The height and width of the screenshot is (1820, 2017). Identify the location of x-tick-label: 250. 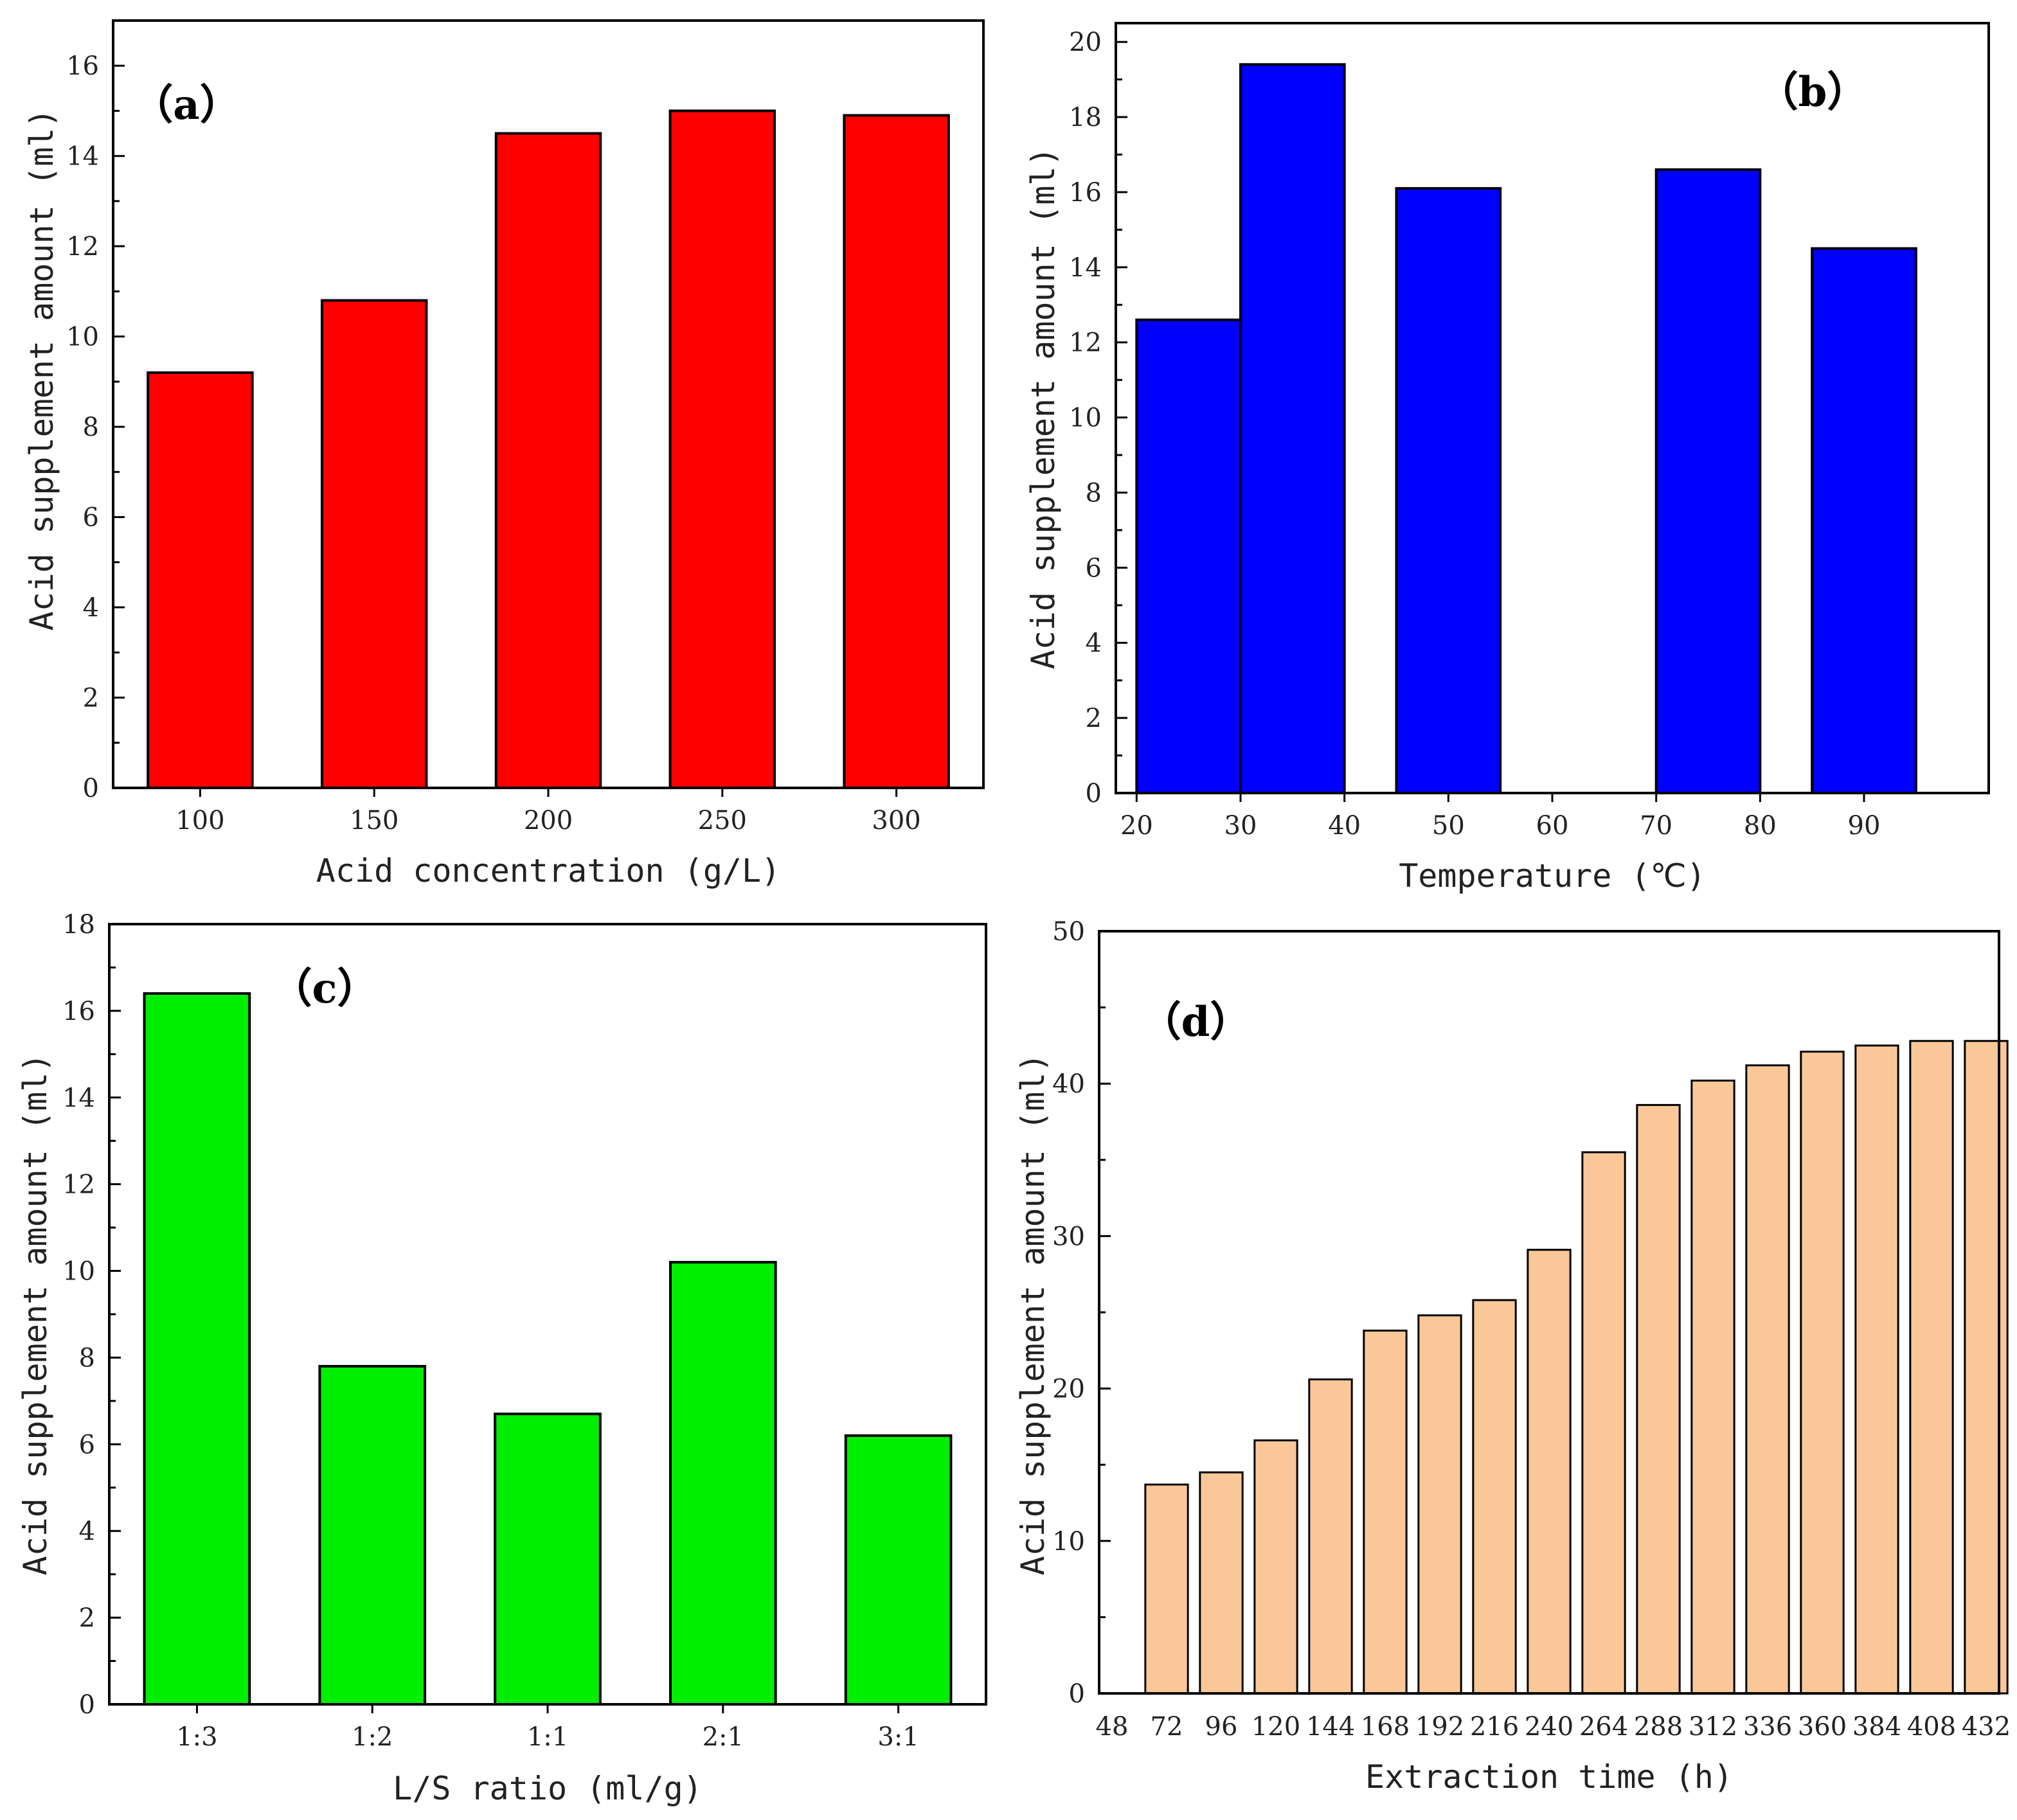
(722, 820).